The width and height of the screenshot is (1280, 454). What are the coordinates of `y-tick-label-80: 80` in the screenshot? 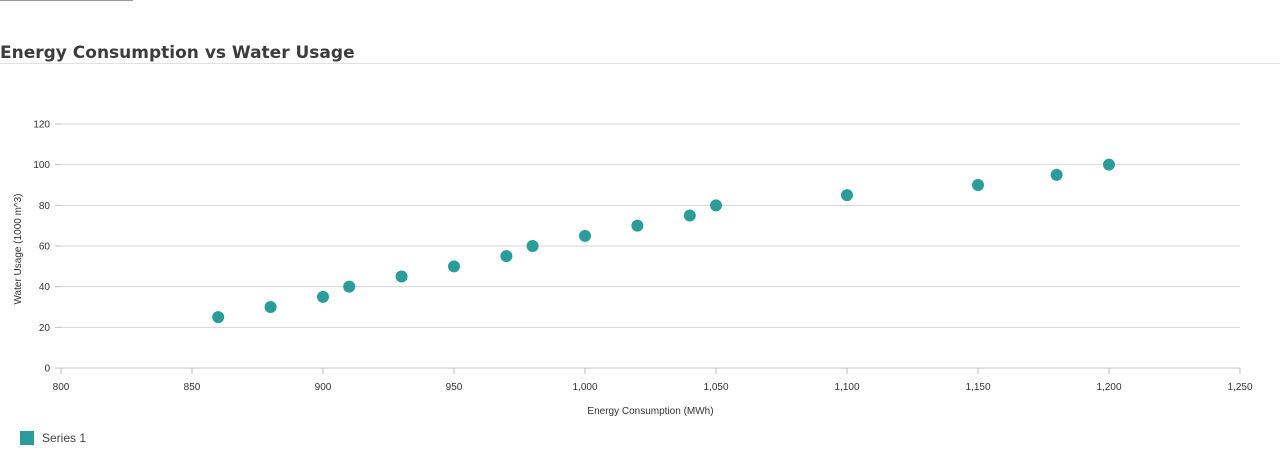 It's located at (45, 206).